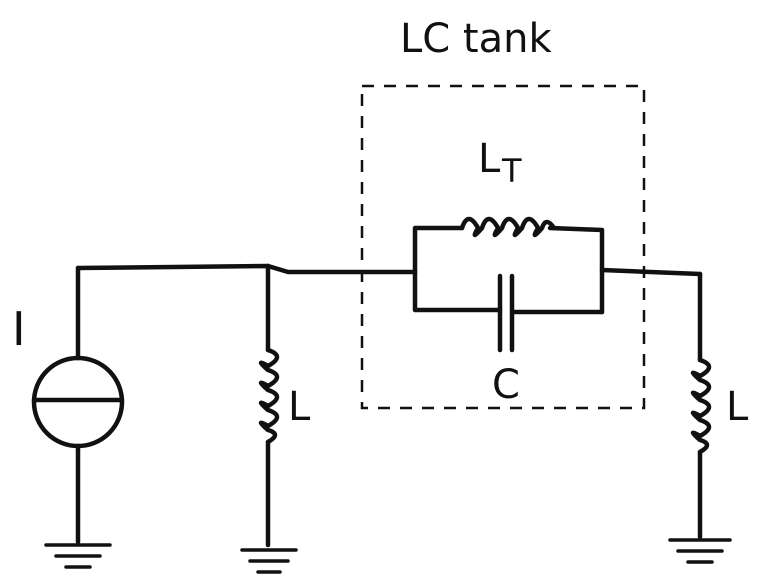  What do you see at coordinates (701, 406) in the screenshot?
I see `right-inductor-coil` at bounding box center [701, 406].